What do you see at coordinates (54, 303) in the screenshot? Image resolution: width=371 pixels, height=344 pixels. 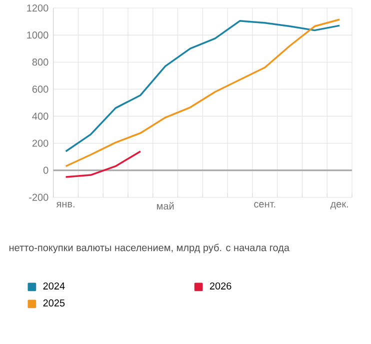 I see `legend-label: 2025` at bounding box center [54, 303].